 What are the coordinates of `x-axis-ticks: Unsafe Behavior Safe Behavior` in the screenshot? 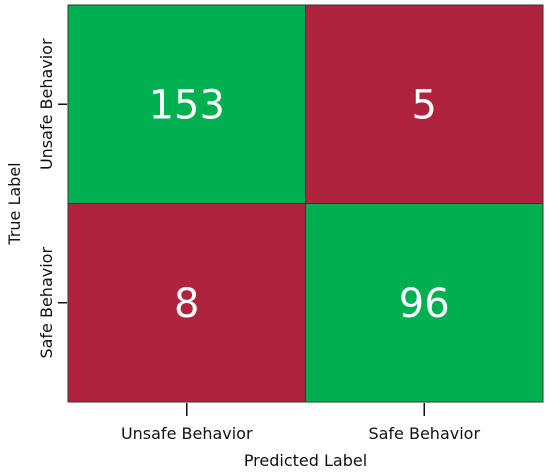 It's located at (300, 423).